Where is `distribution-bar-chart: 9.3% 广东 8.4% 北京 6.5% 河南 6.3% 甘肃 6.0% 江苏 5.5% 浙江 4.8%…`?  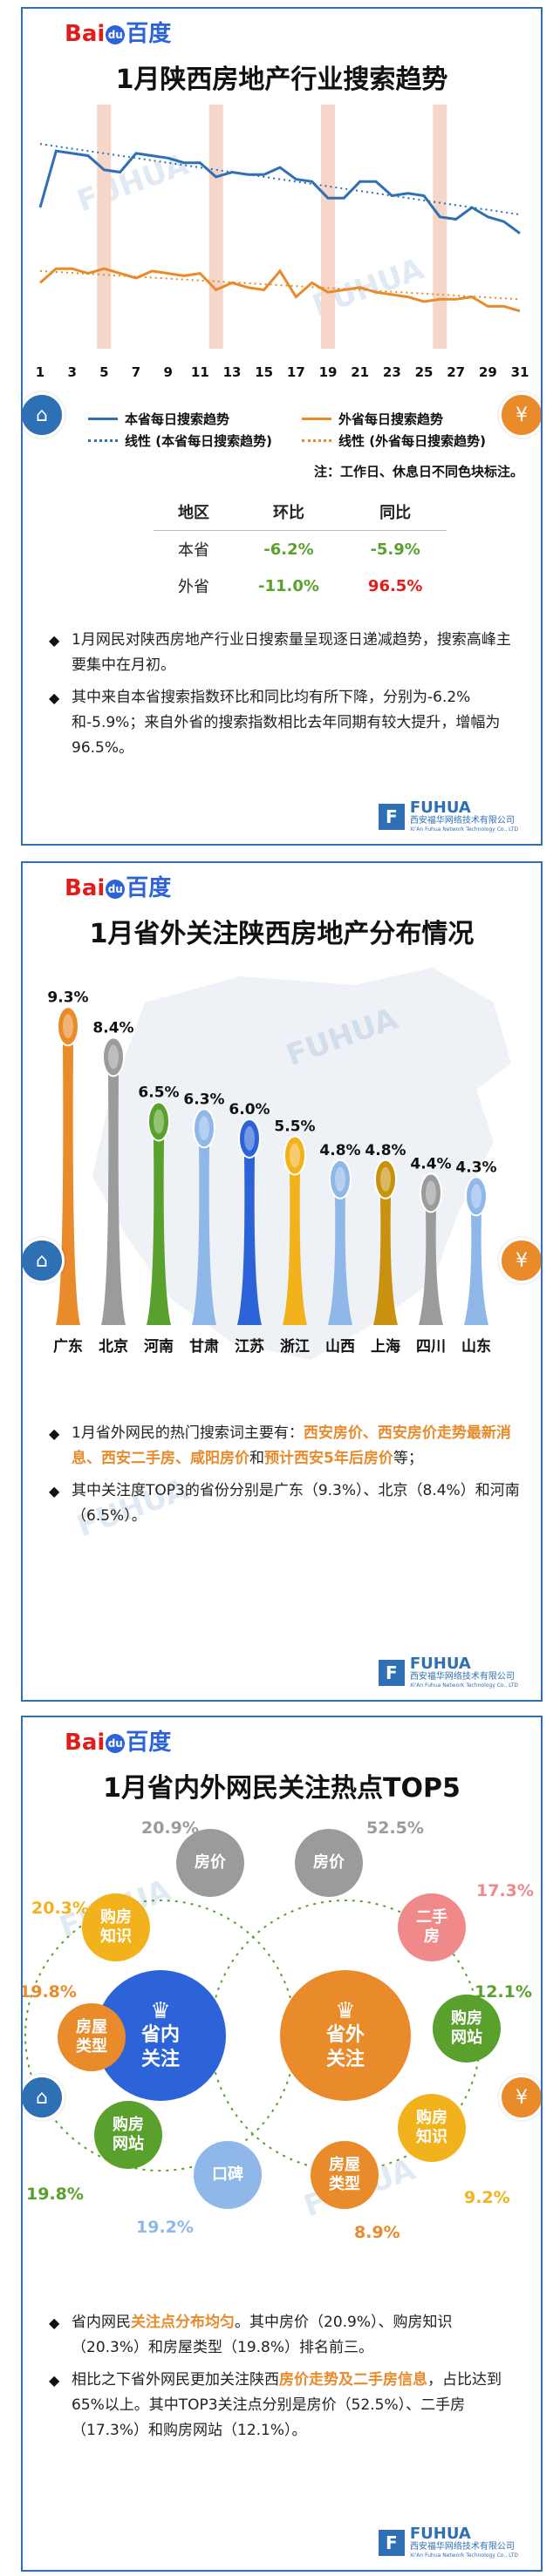
distribution-bar-chart: 9.3% 广东 8.4% 北京 6.5% 河南 6.3% 甘肃 6.0% 江苏 5.5% 浙江 4.8%… is located at coordinates (271, 1172).